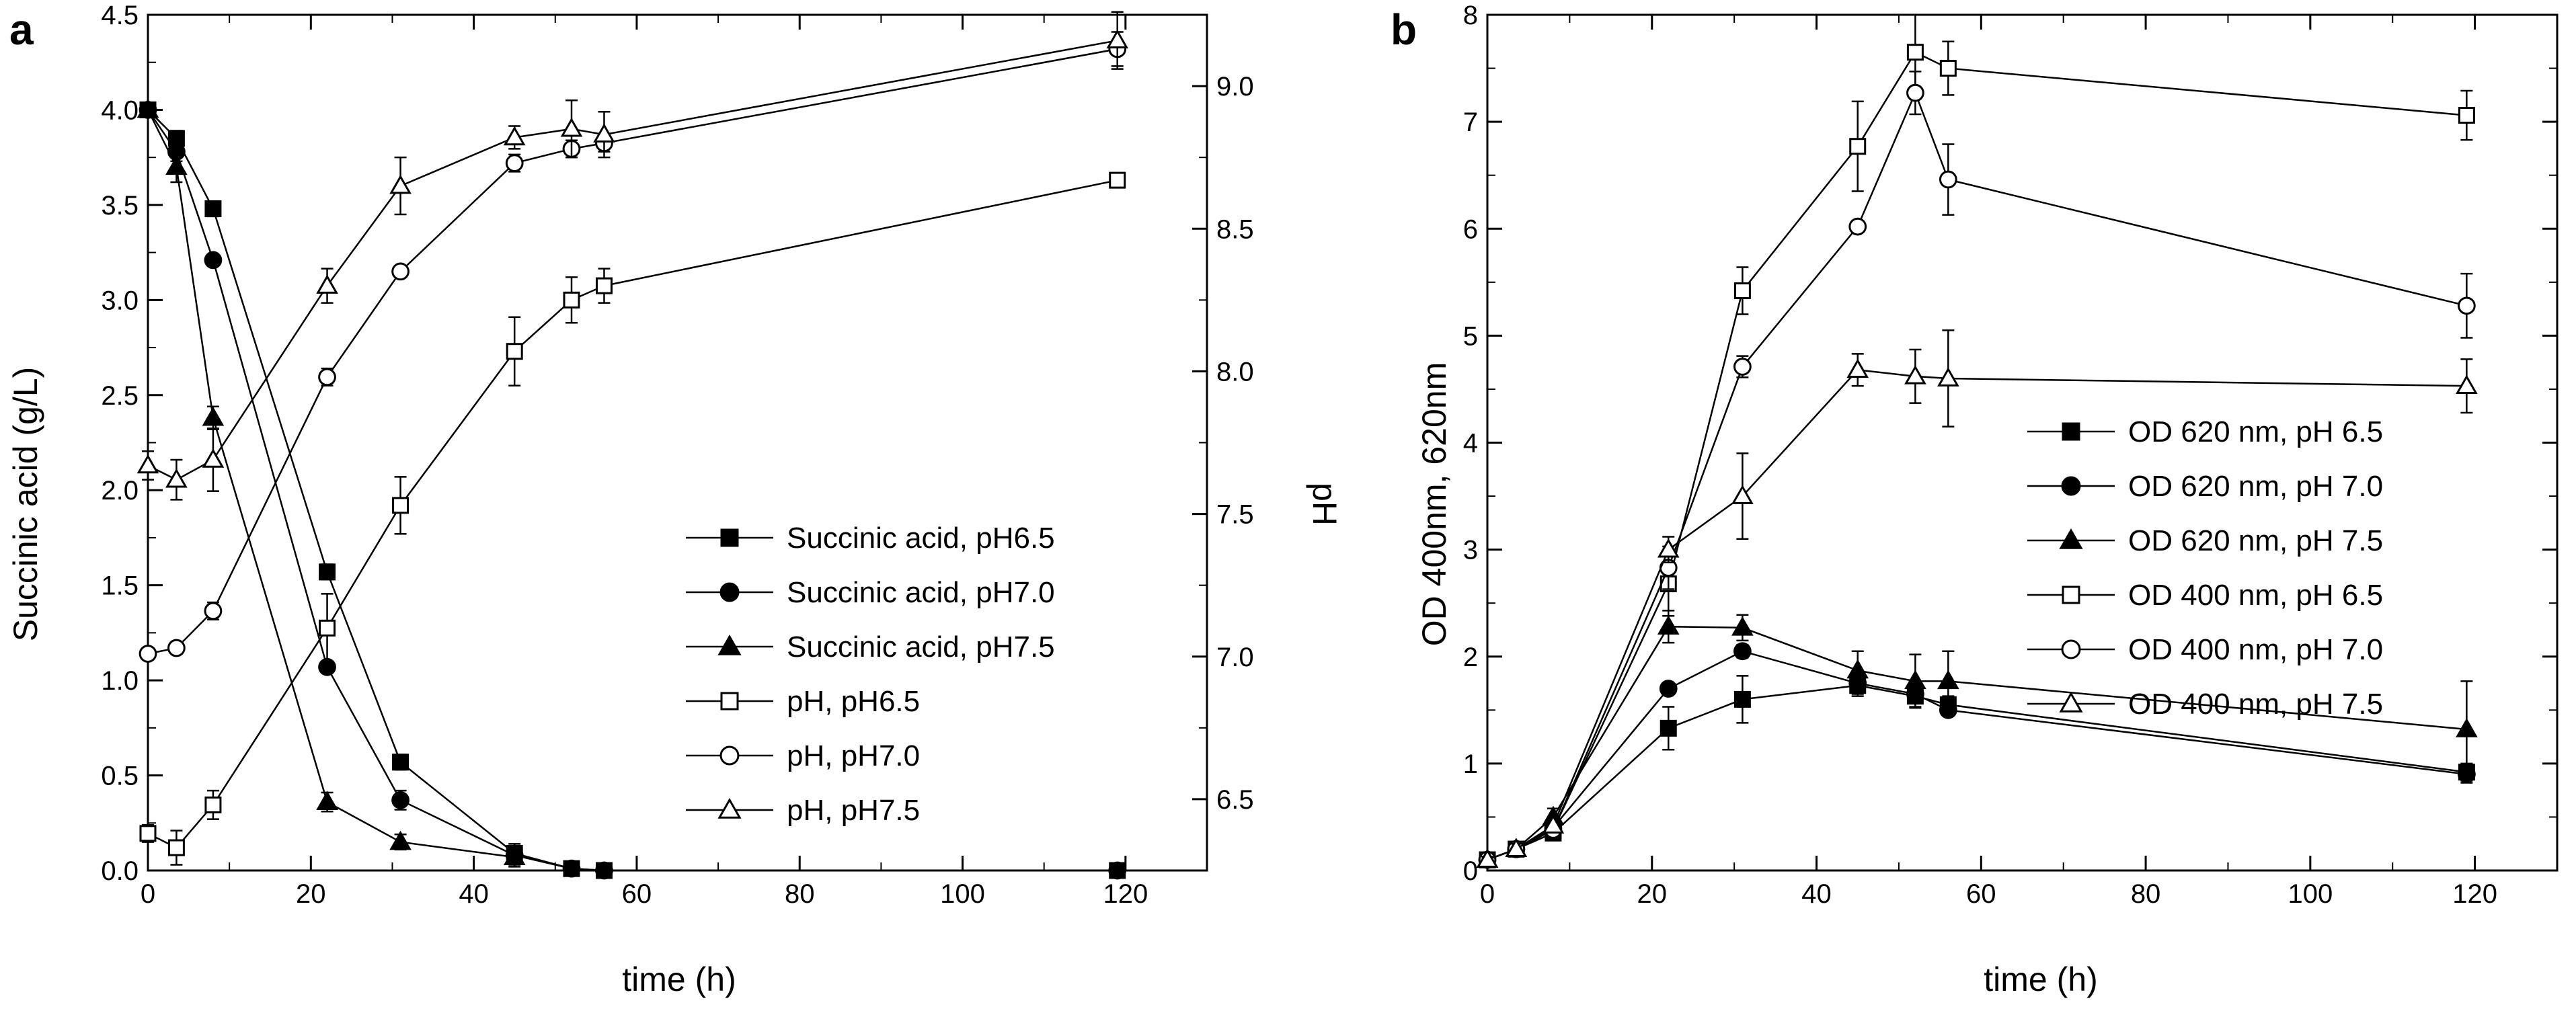 This screenshot has height=1011, width=2576. I want to click on x-tick-label-a: 20, so click(311, 894).